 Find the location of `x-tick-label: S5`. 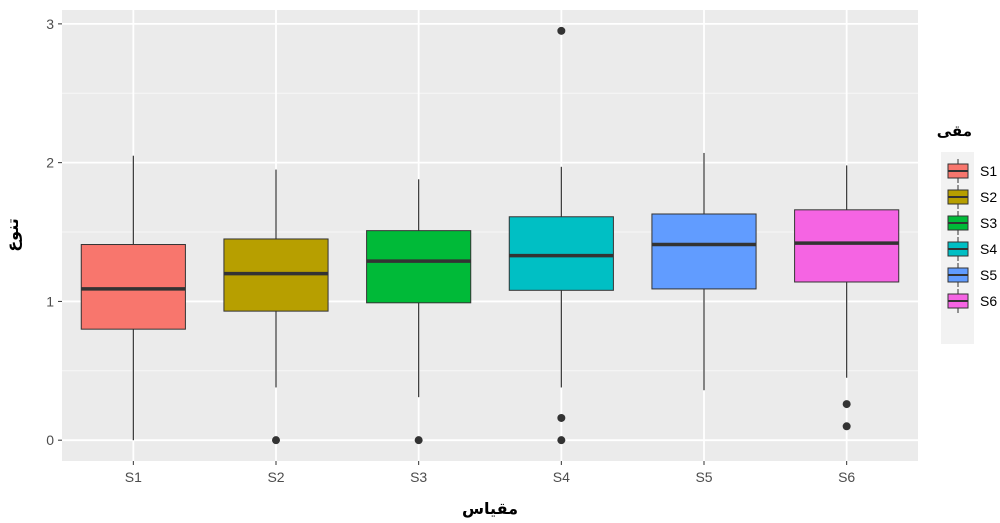

x-tick-label: S5 is located at coordinates (703, 477).